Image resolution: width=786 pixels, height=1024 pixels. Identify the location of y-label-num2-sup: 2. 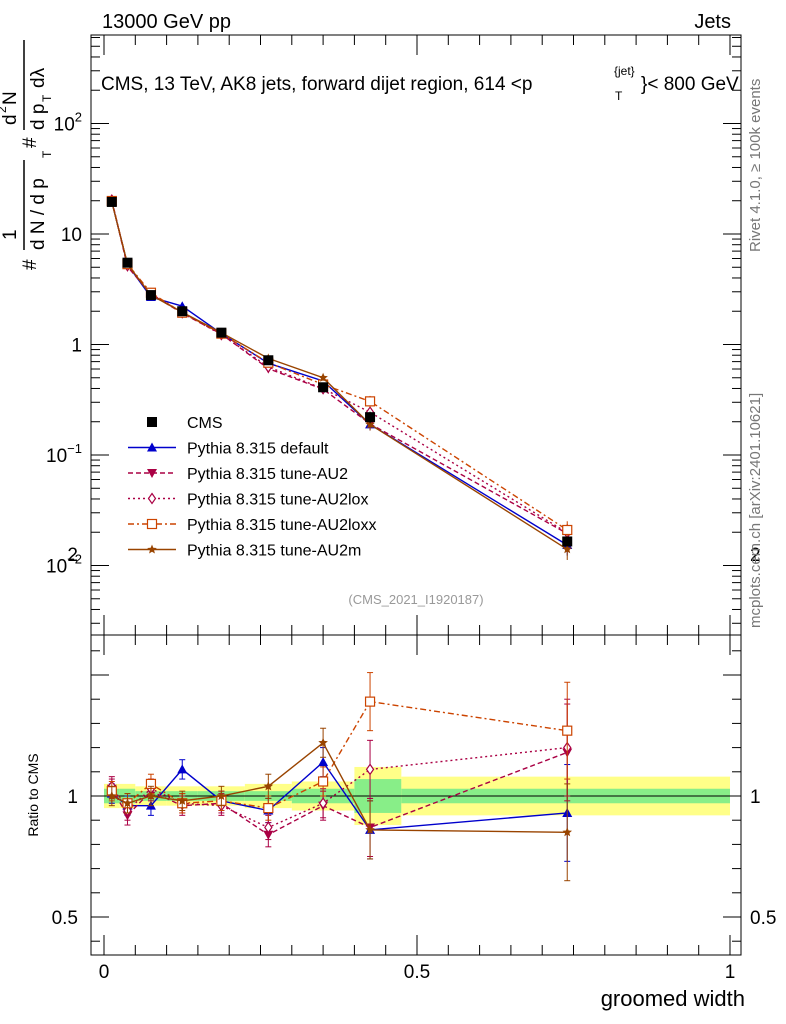
(4, 109).